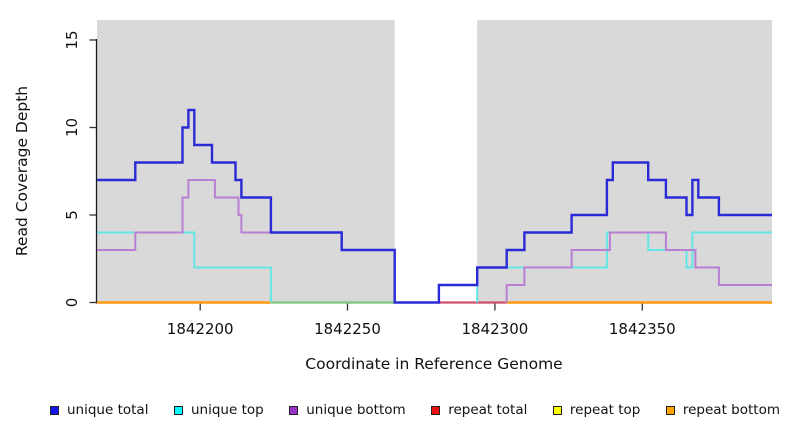 This screenshot has height=432, width=792. Describe the element at coordinates (494, 329) in the screenshot. I see `svg-text: 1842300` at that location.